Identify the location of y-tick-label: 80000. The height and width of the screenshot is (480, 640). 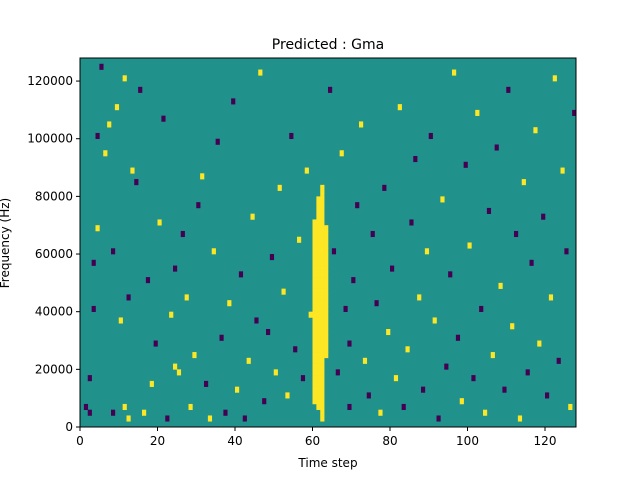
(54, 196).